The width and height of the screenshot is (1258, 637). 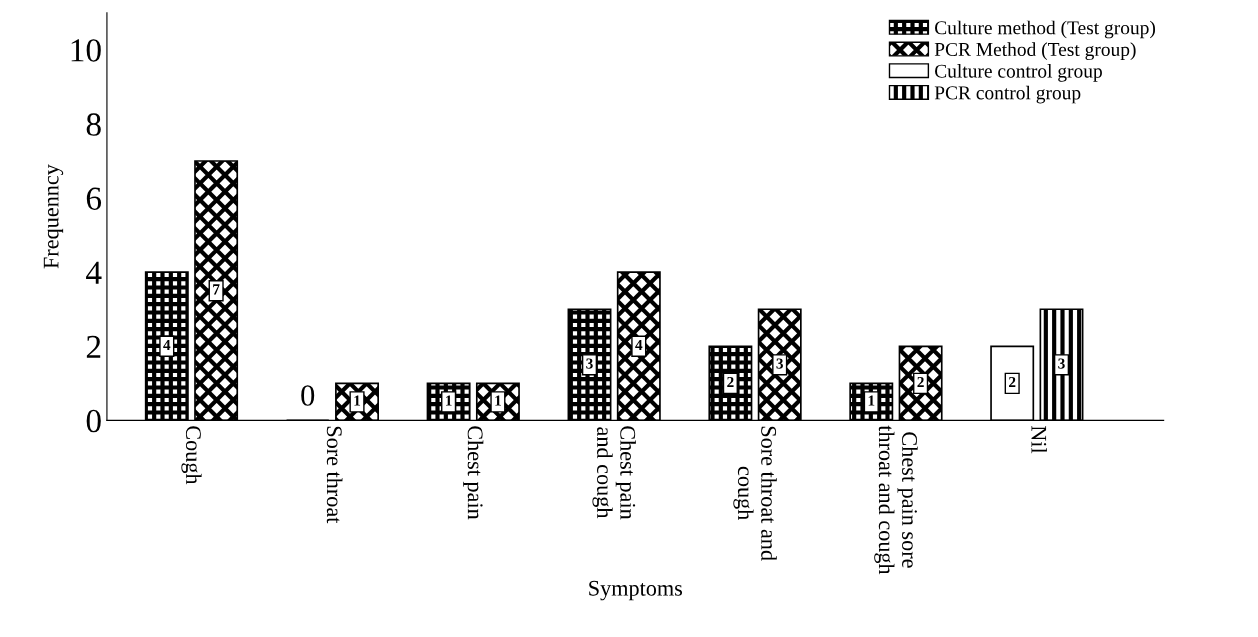 I want to click on data-label: 0, so click(x=308, y=395).